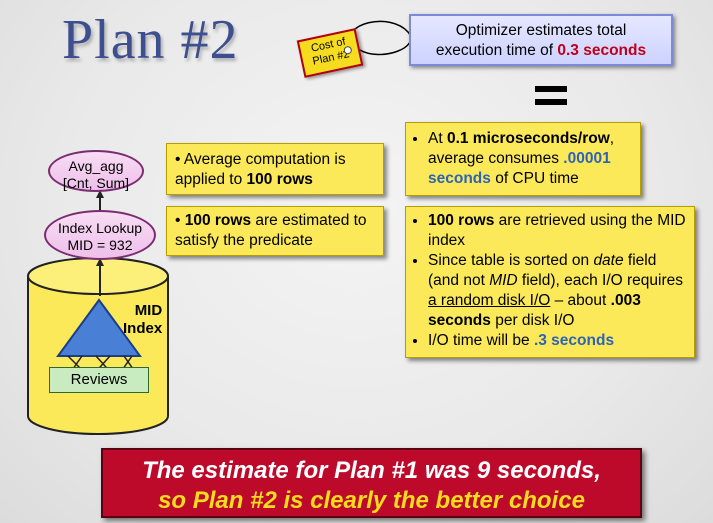 This screenshot has width=713, height=523. I want to click on io-total-value: .3 seconds, so click(574, 340).